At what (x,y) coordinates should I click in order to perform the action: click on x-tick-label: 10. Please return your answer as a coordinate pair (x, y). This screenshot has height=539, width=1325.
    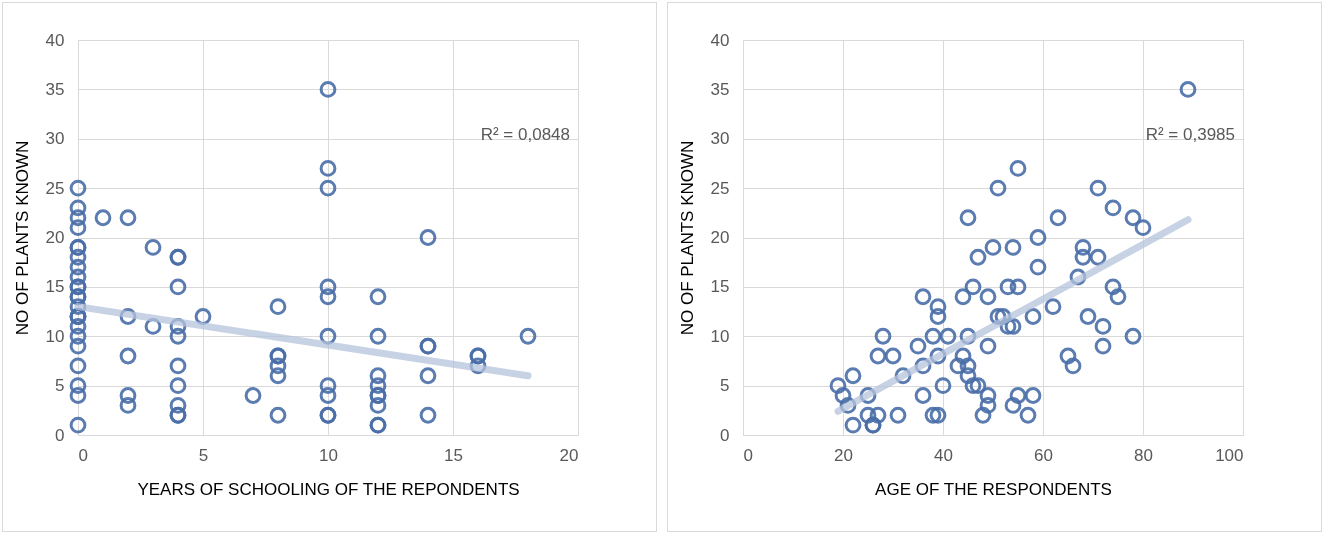
    Looking at the image, I should click on (328, 455).